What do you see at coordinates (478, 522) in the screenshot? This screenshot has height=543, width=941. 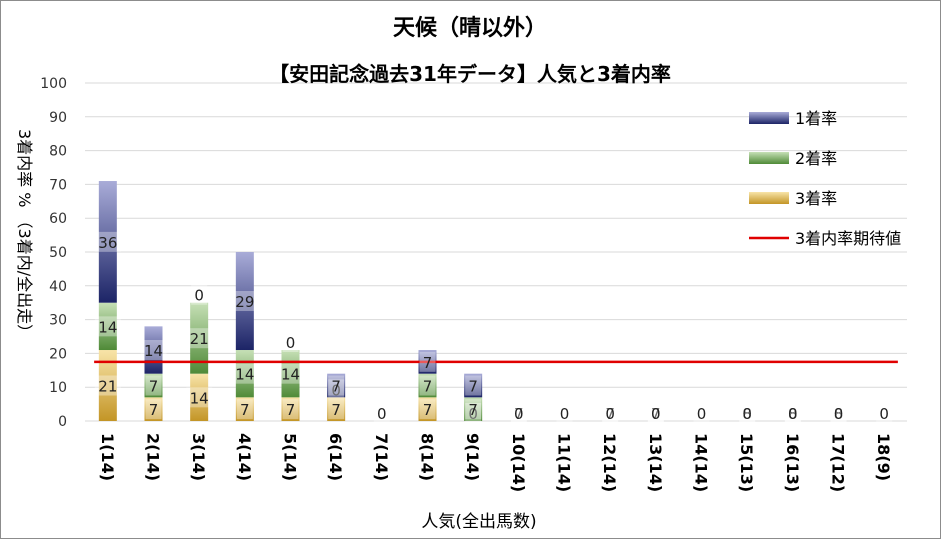 I see `x-axis-label: 人気(全出馬数)` at bounding box center [478, 522].